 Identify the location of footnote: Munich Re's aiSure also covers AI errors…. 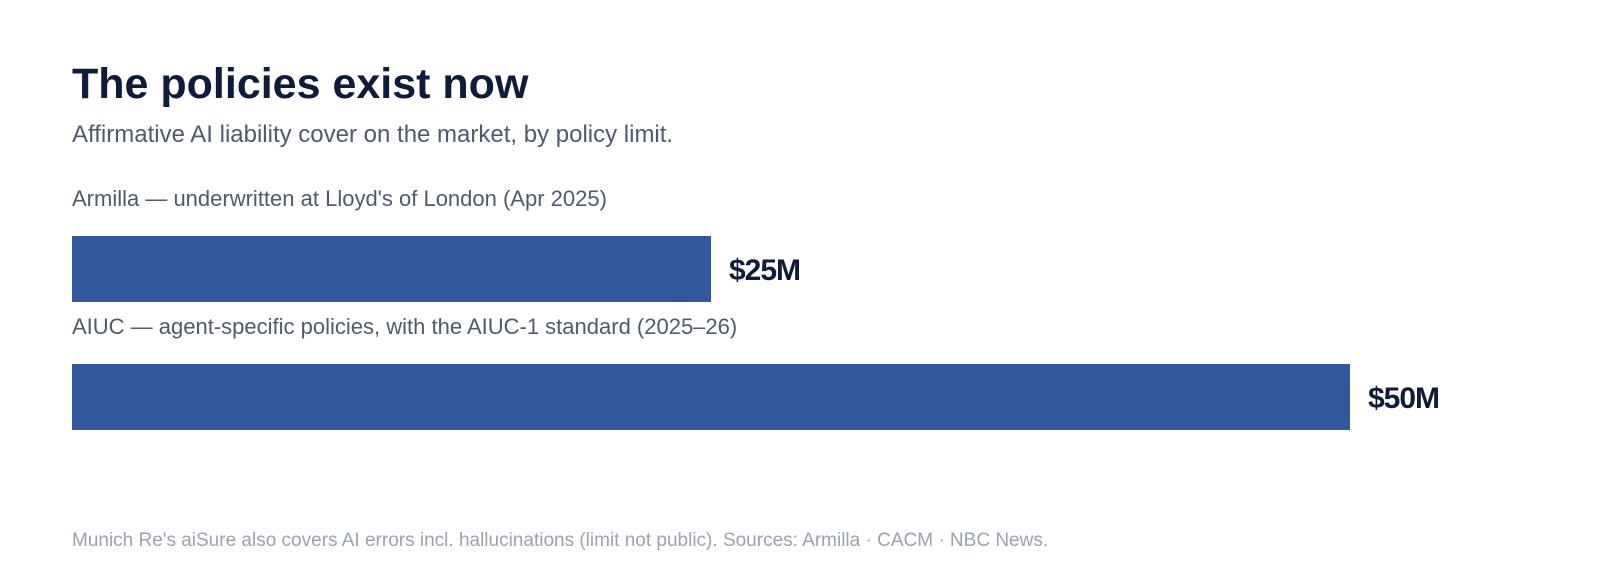
(560, 540).